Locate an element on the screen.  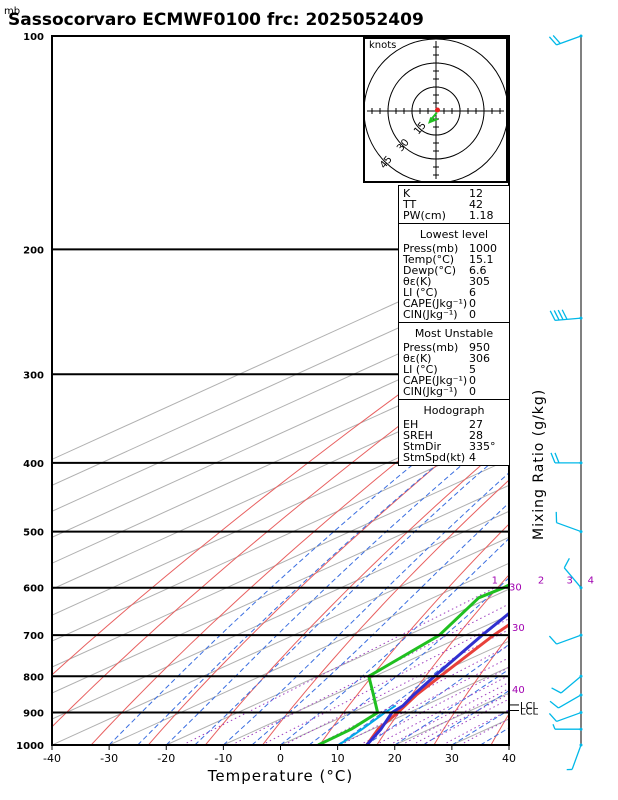
lcl-label: LCL is located at coordinates (529, 706).